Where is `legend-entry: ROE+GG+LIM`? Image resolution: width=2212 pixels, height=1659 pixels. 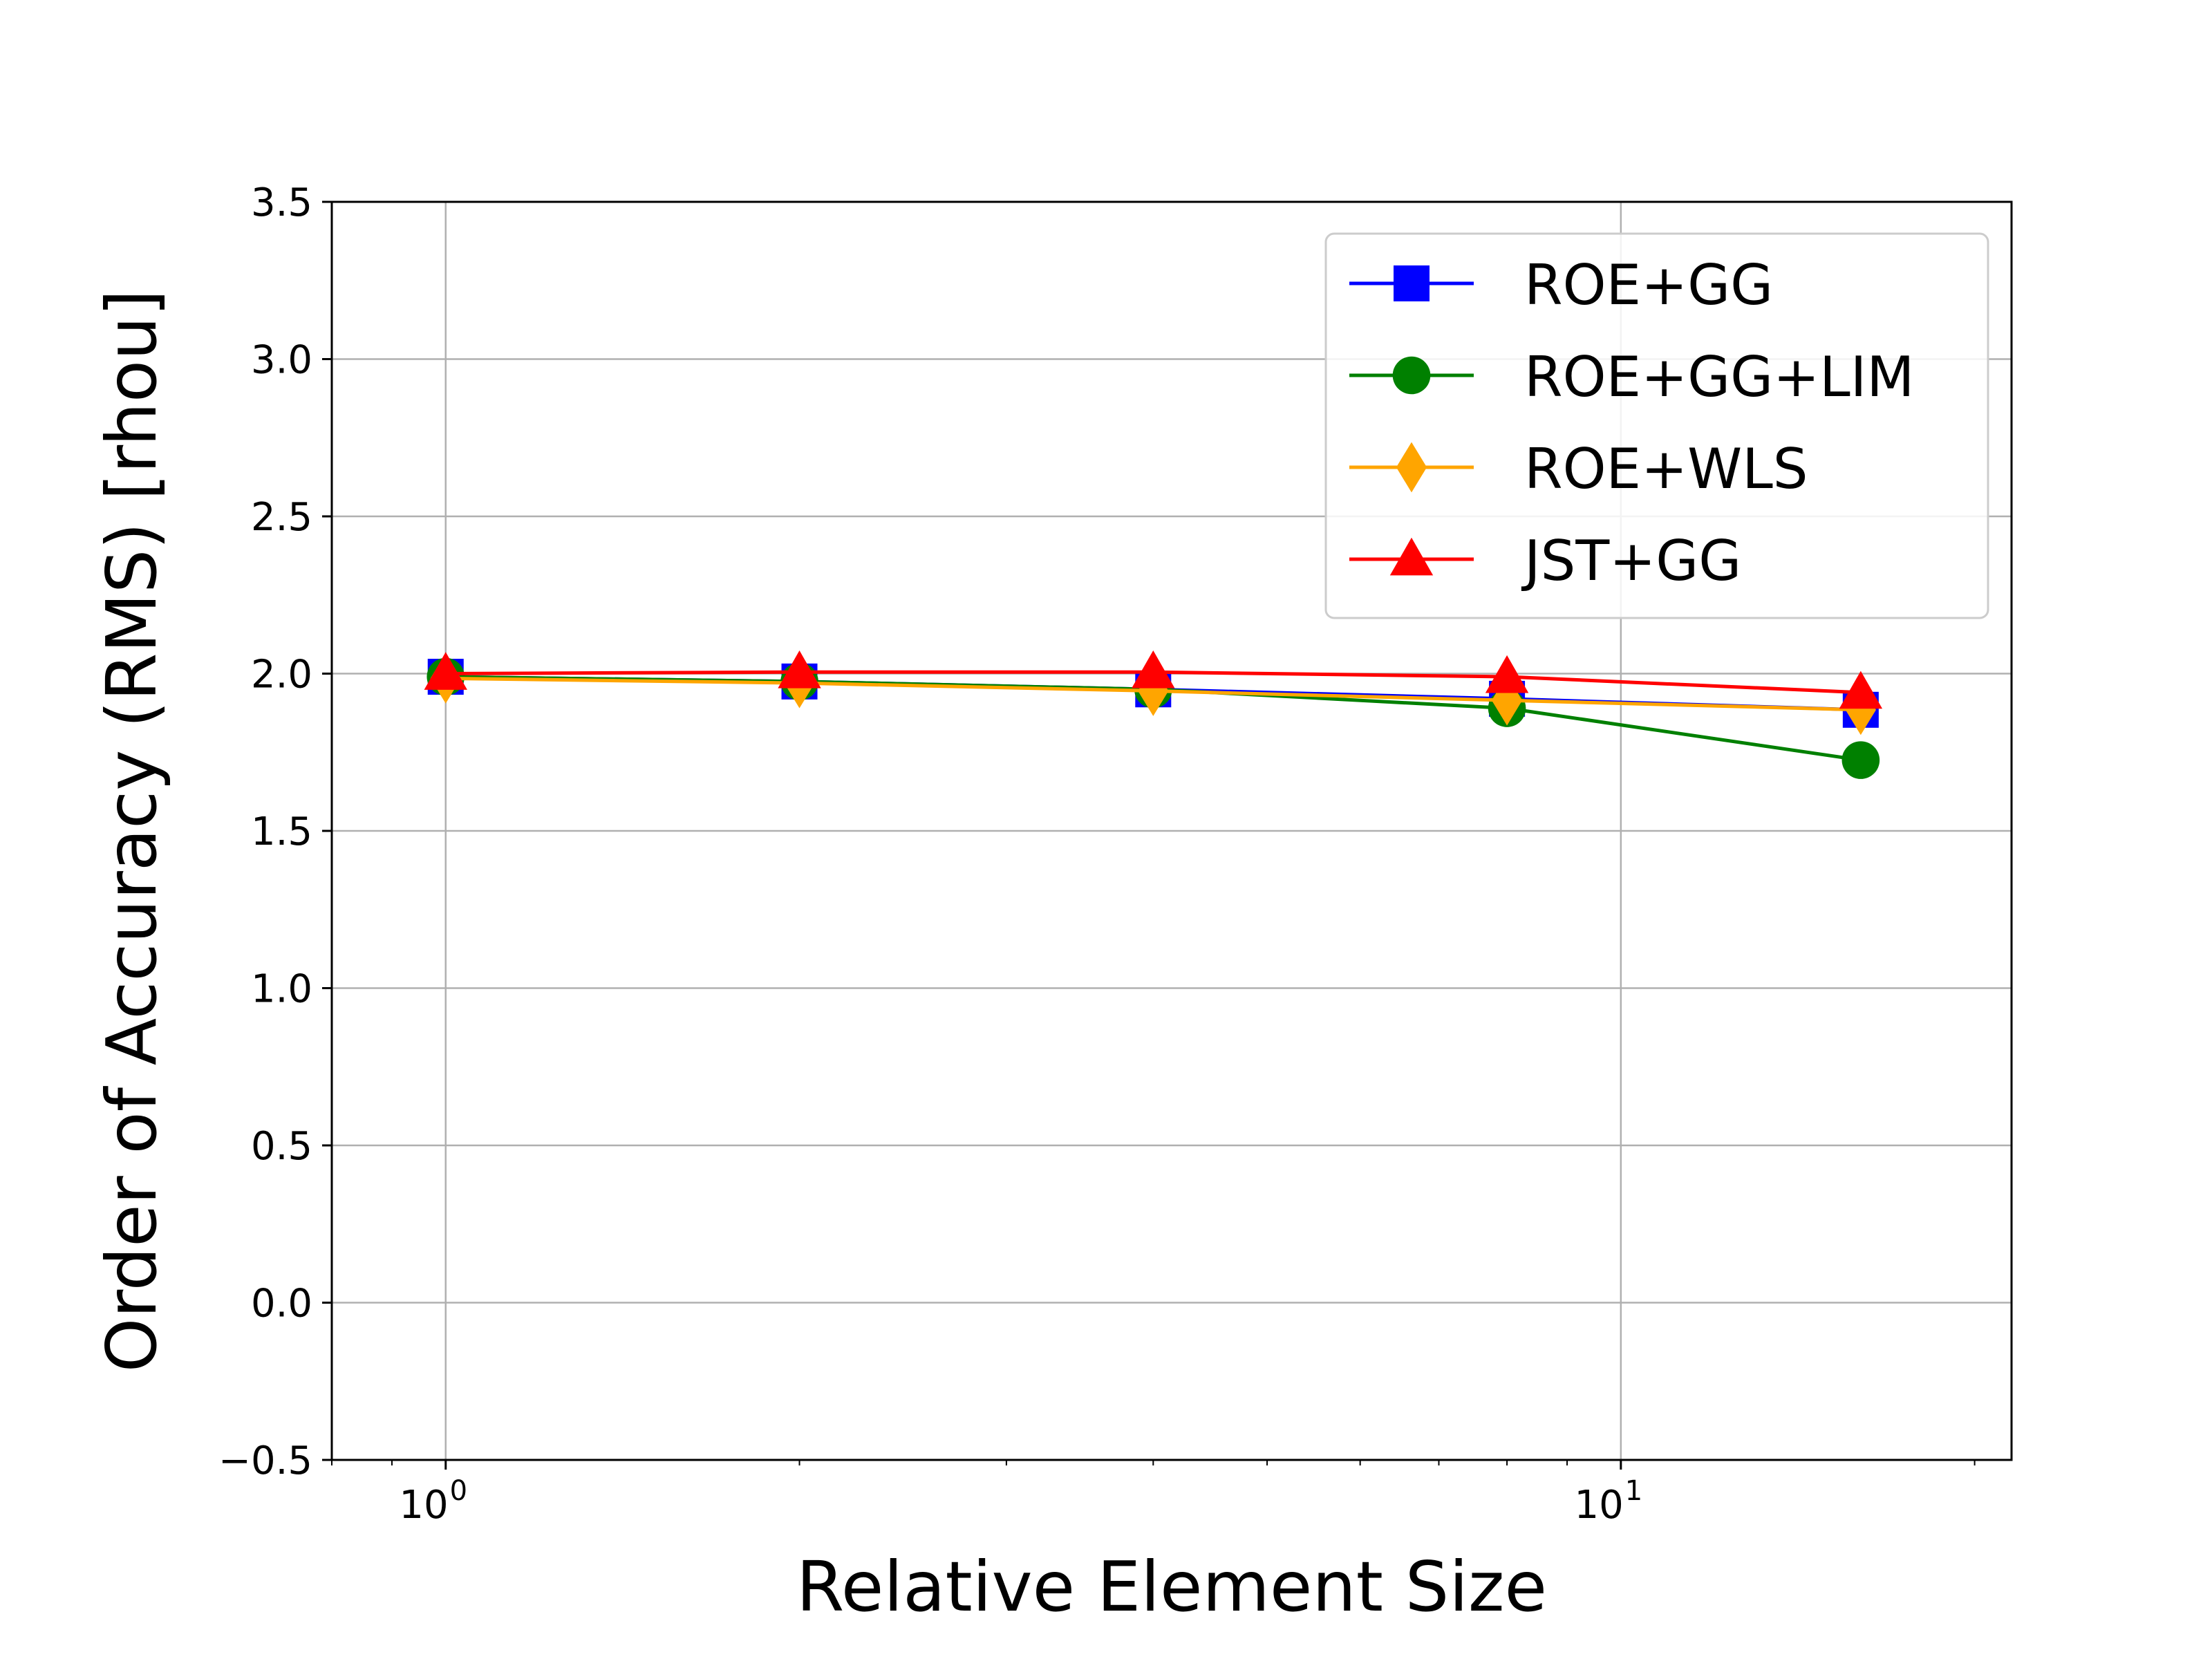 legend-entry: ROE+GG+LIM is located at coordinates (1632, 377).